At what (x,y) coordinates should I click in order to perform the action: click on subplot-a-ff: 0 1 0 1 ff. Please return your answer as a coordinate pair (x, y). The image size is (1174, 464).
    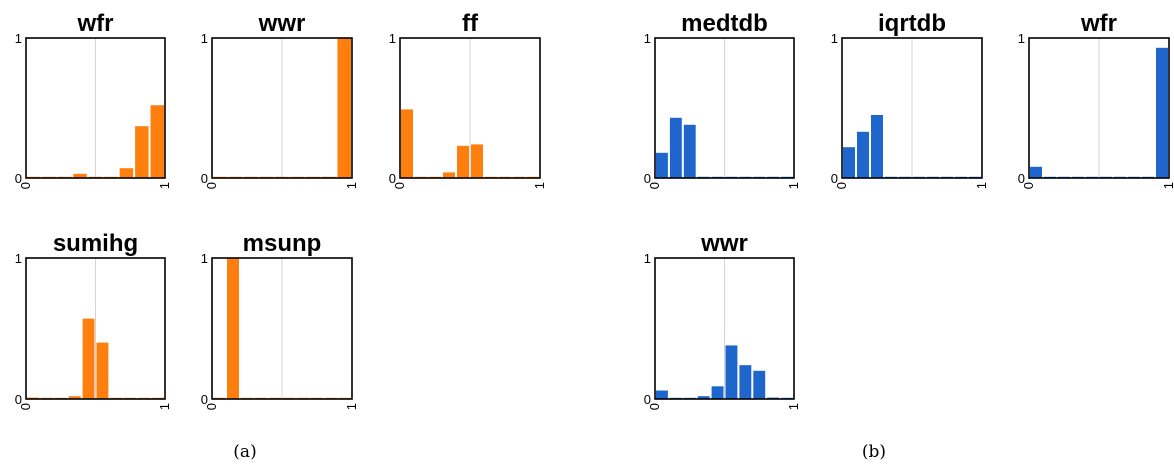
    Looking at the image, I should click on (468, 99).